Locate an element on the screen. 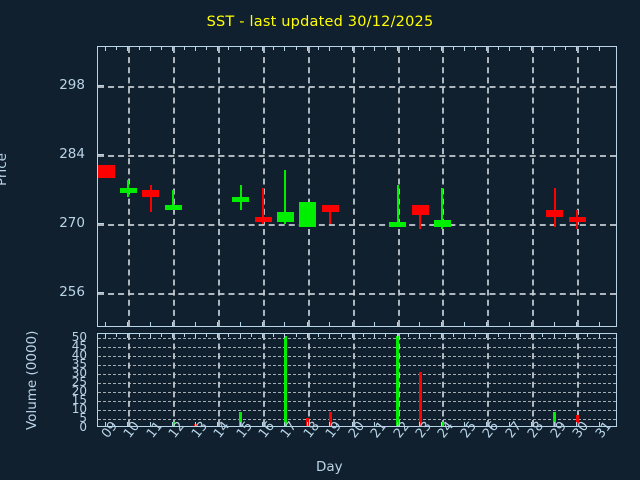 This screenshot has height=480, width=640. price-axis-tick-label: 270 is located at coordinates (72, 223).